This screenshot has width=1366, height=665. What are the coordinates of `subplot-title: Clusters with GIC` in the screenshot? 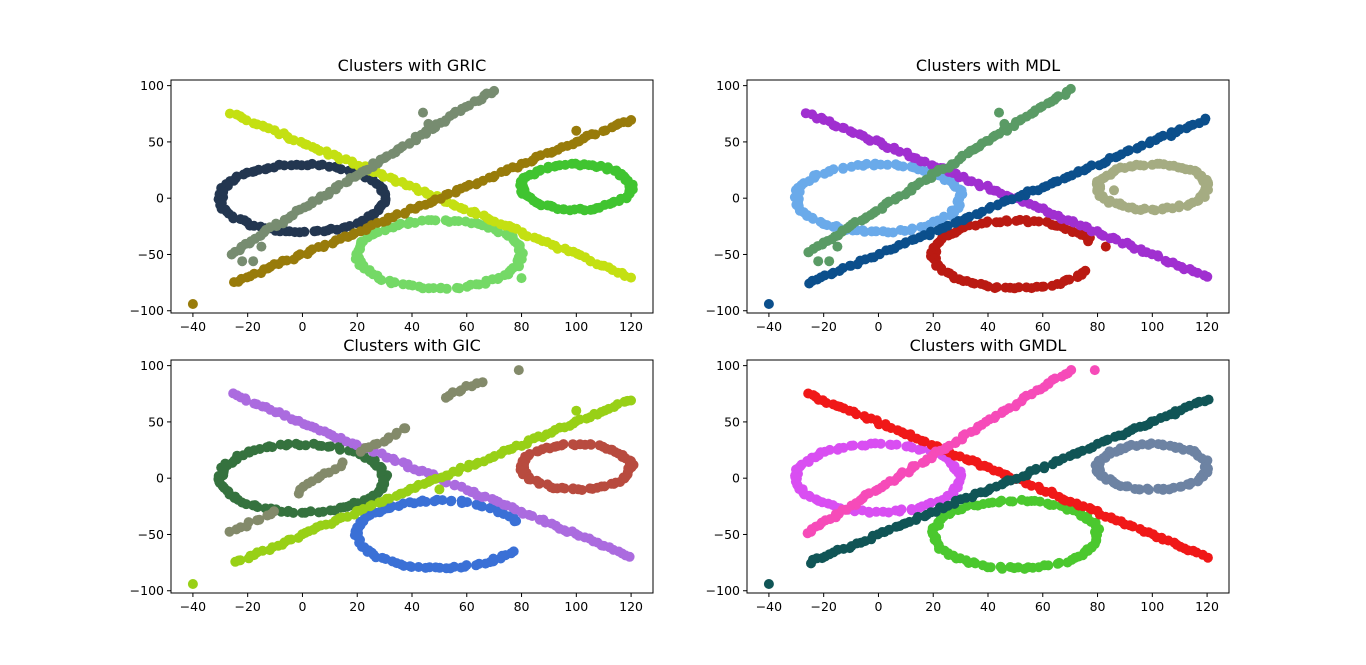 It's located at (412, 345).